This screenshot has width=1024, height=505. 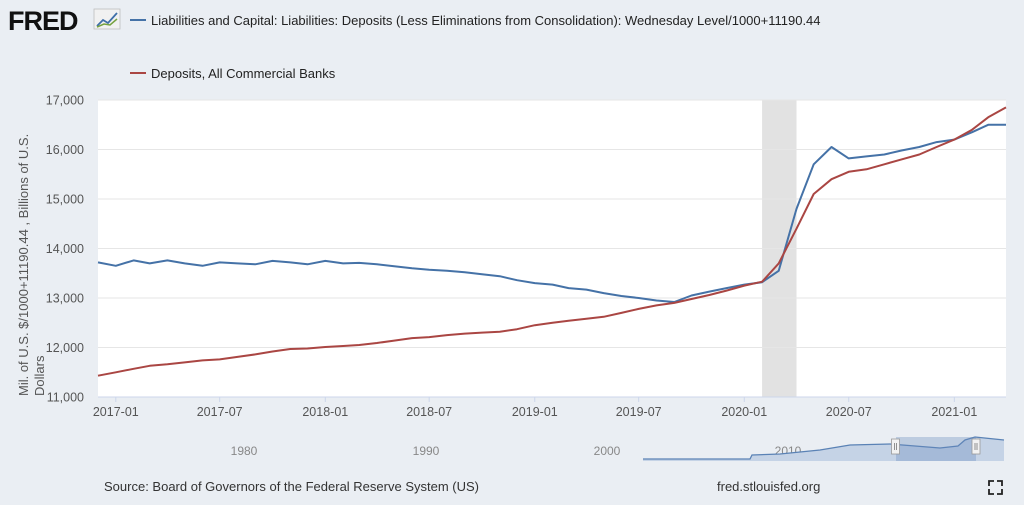 I want to click on site-link: fred.stlouisfed.org, so click(x=768, y=486).